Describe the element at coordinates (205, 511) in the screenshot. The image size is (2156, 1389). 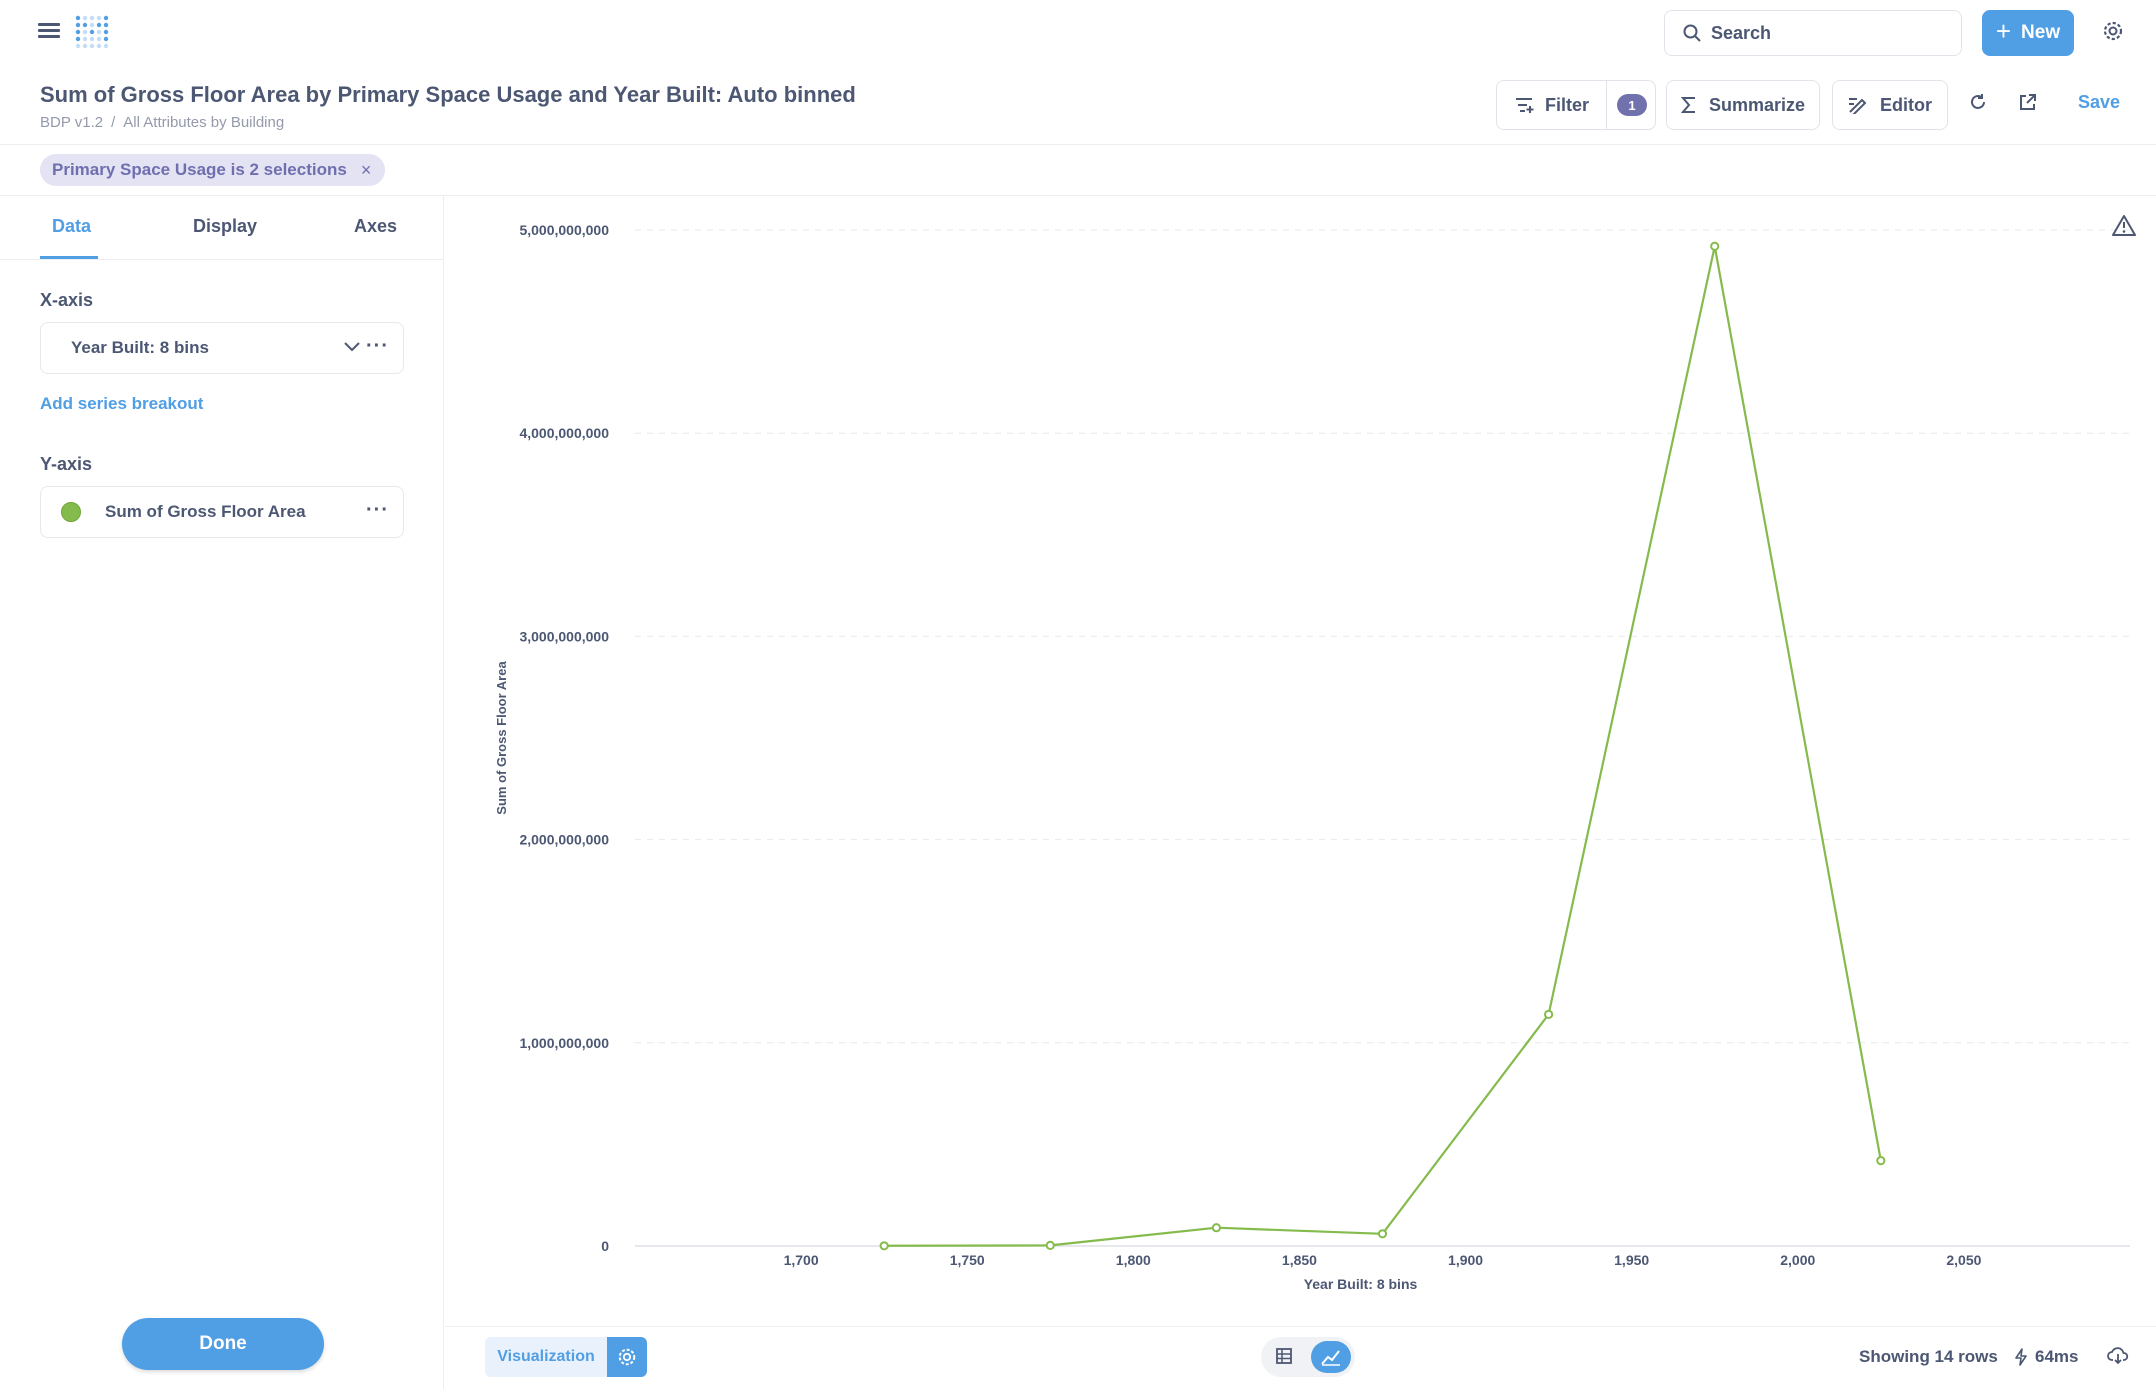
I see `y-axis-field-name: Sum of Gross Floor Area` at that location.